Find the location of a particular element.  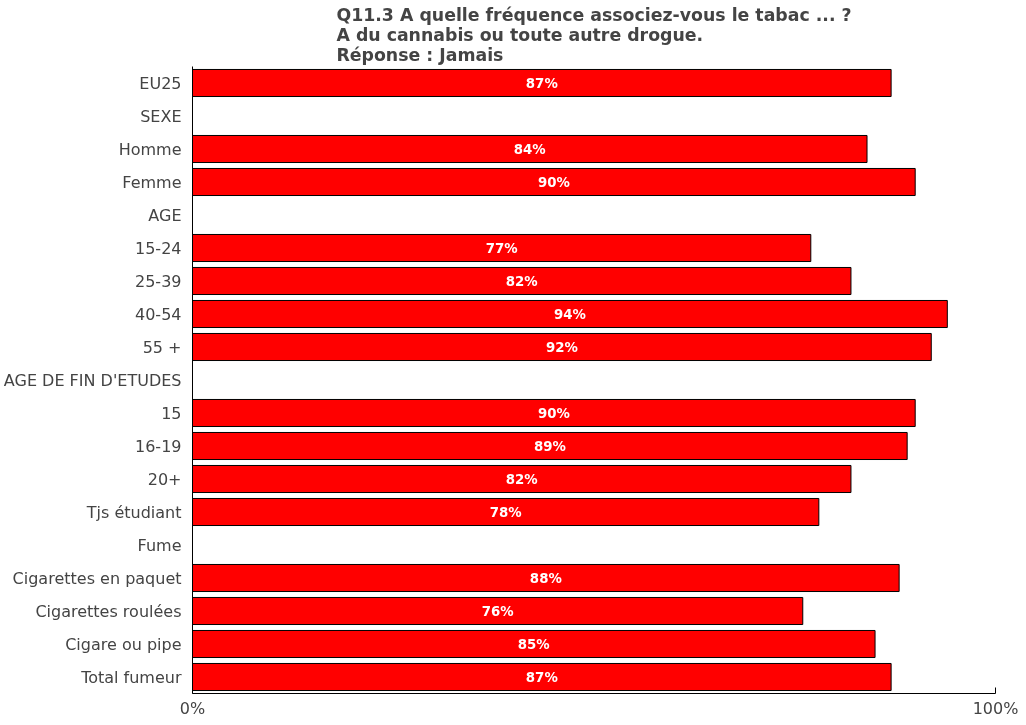

data-label: 94% is located at coordinates (569, 314).